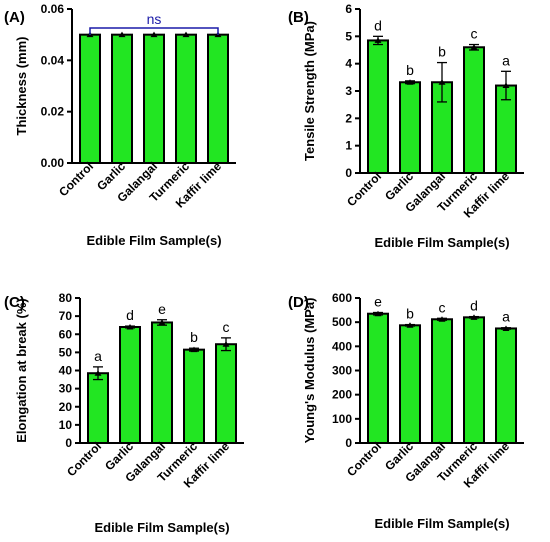 The image size is (550, 542). I want to click on y-tick-label: 500, so click(342, 322).